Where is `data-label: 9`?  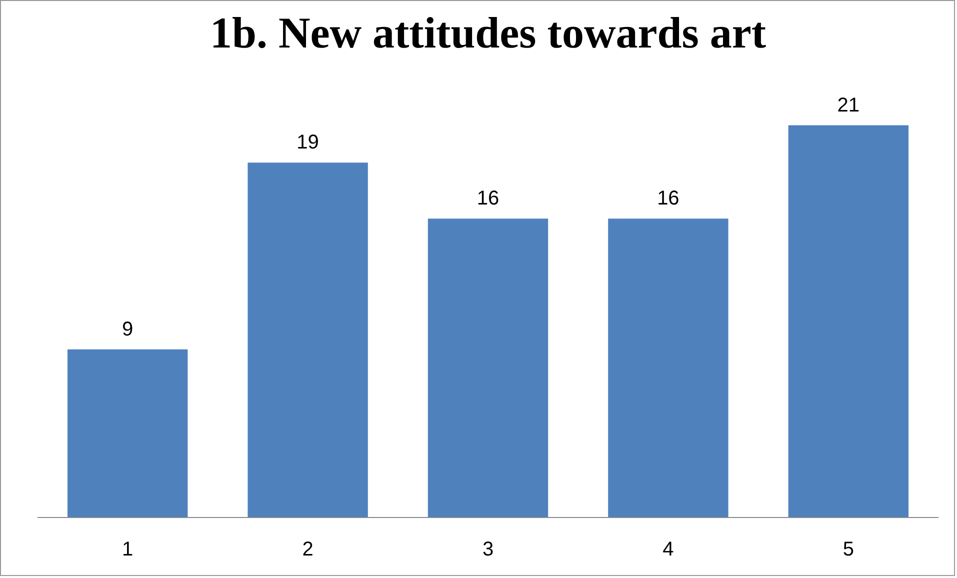
data-label: 9 is located at coordinates (128, 329).